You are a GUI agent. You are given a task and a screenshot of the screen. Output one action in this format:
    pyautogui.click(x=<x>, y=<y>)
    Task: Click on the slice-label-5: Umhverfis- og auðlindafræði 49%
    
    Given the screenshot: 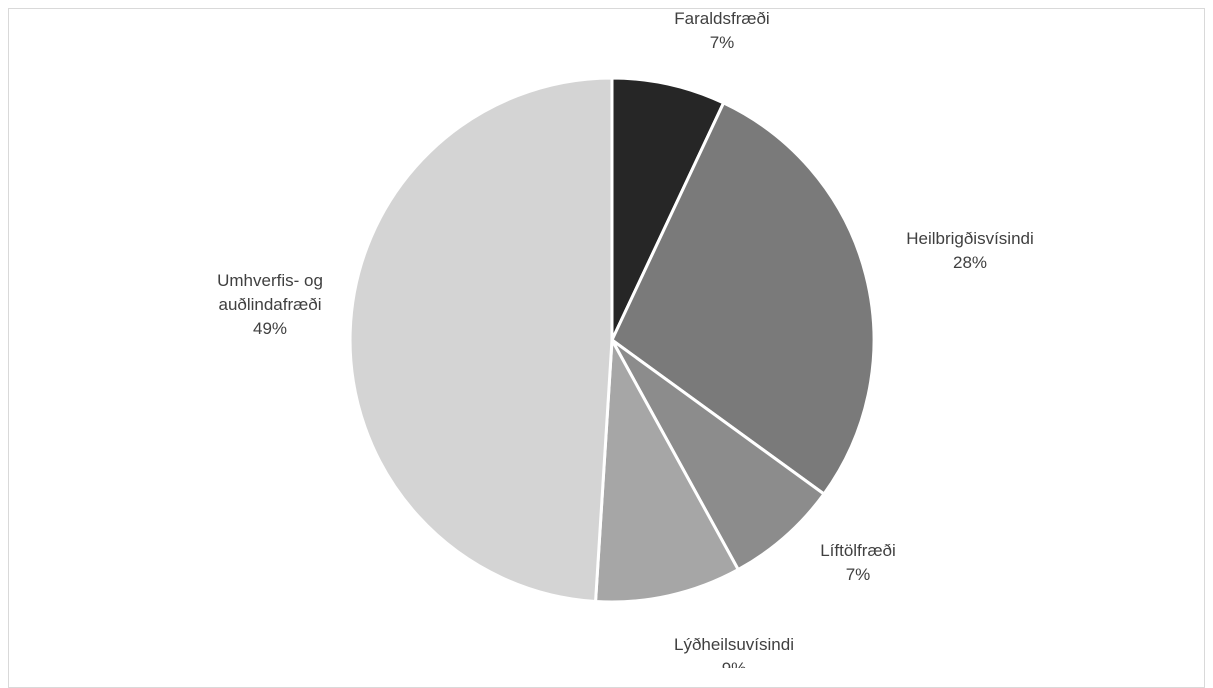 What is the action you would take?
    pyautogui.click(x=270, y=304)
    